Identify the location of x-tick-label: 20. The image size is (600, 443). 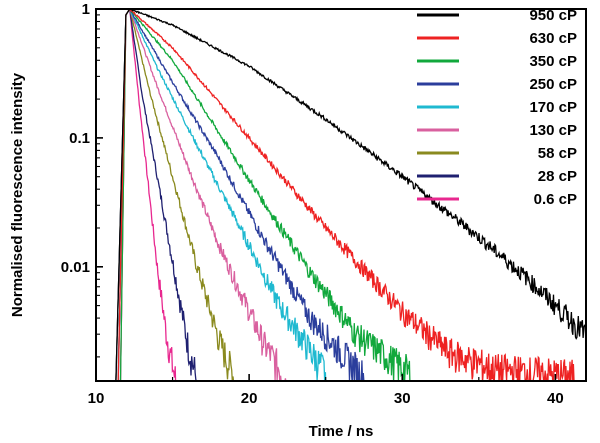
(249, 398).